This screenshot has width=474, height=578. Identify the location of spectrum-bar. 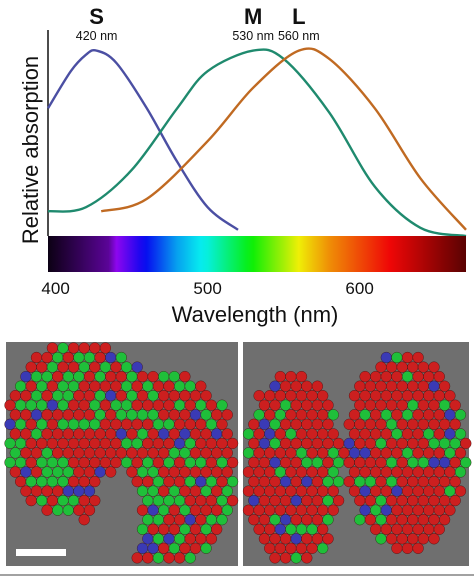
(257, 254).